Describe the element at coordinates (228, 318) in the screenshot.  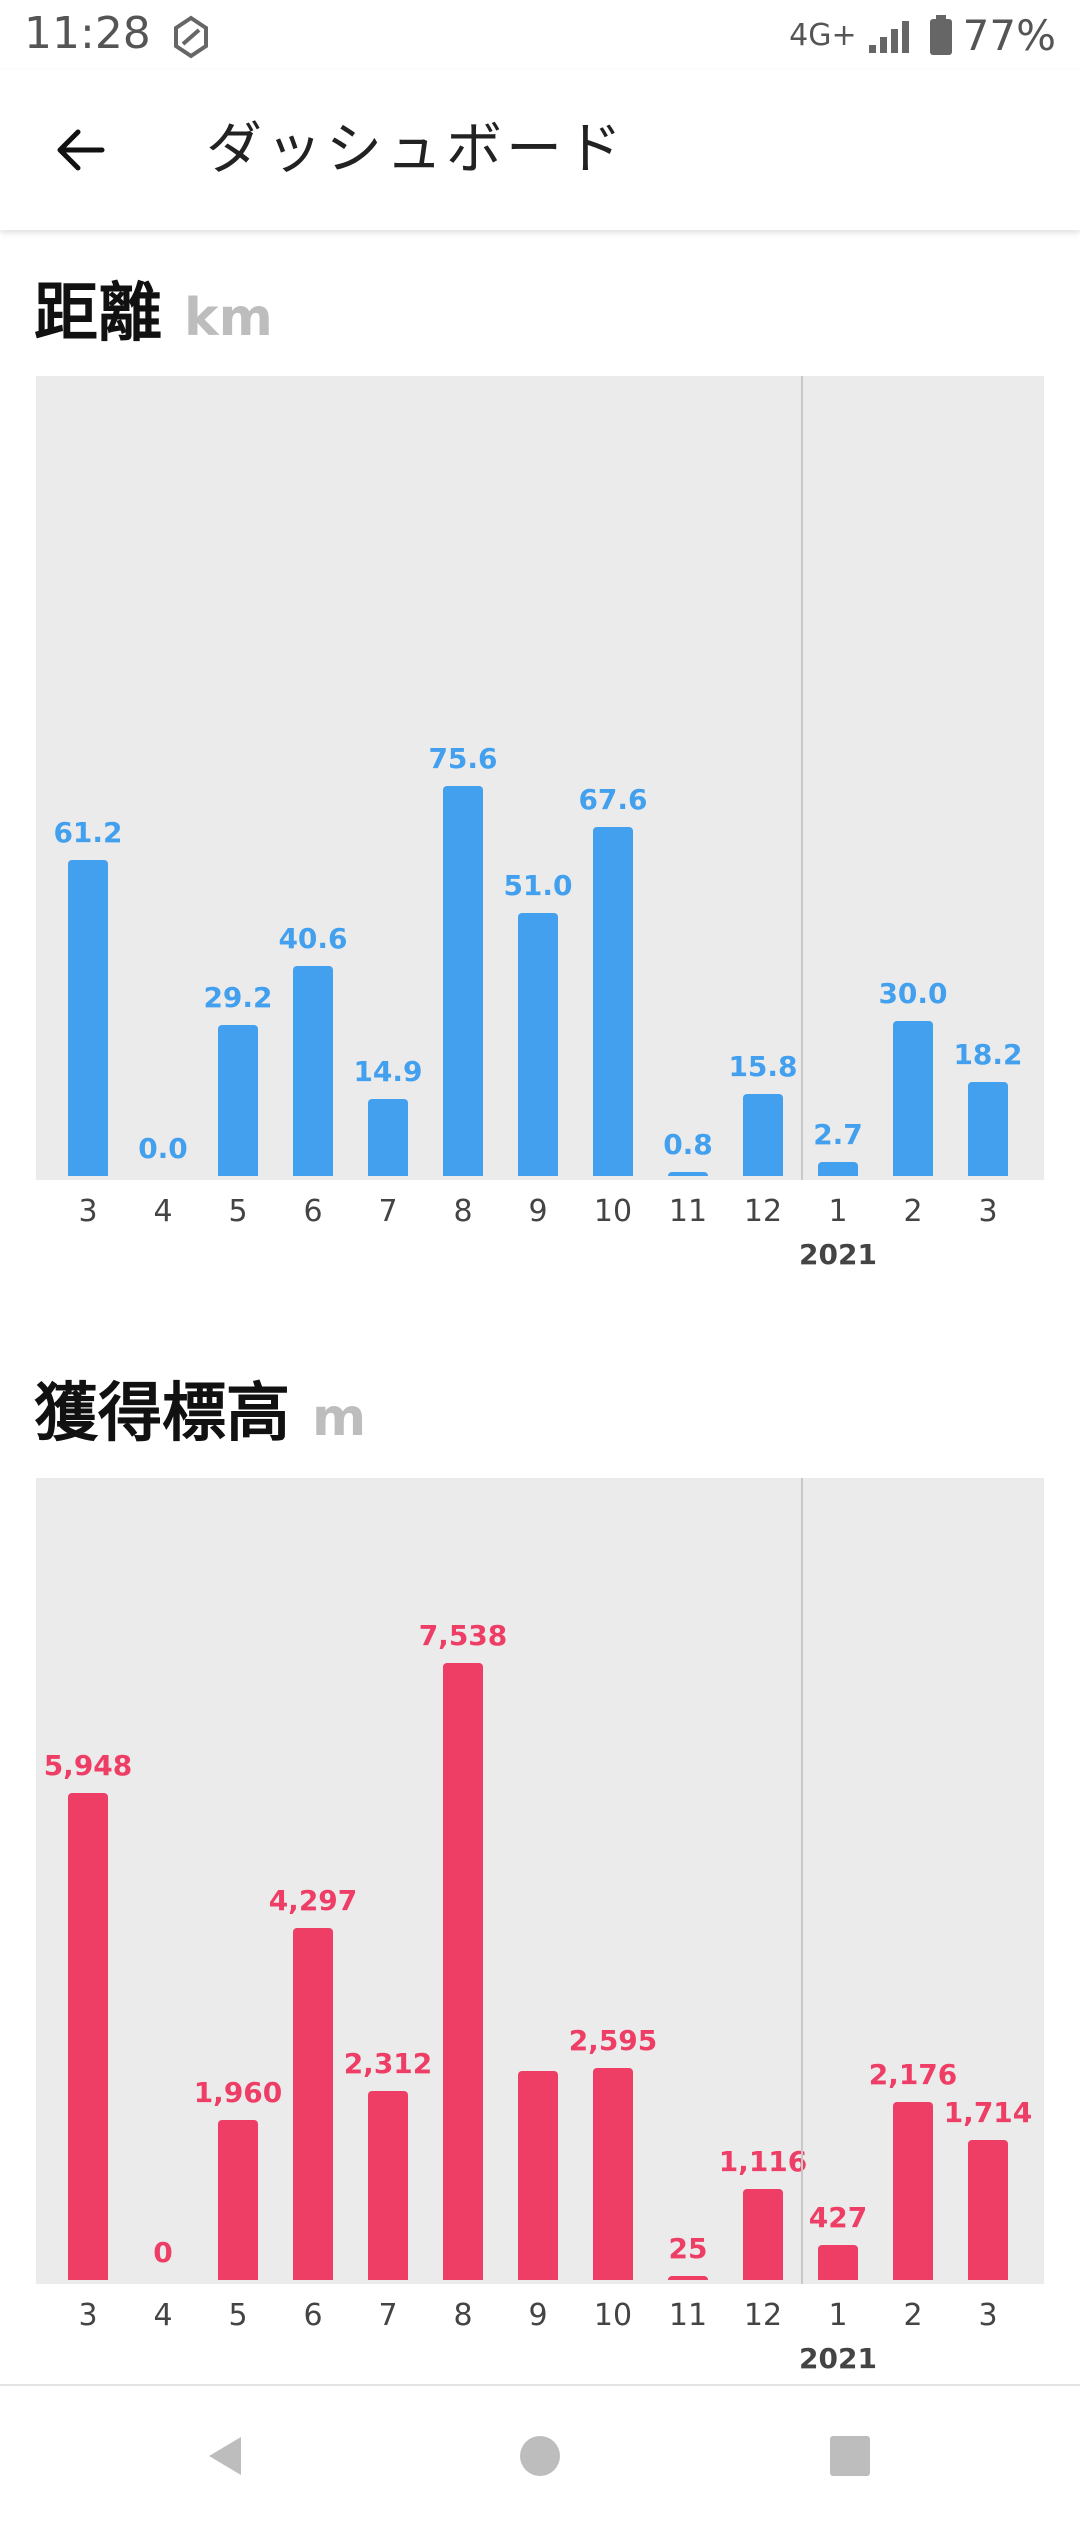
I see `distance-unit: km` at that location.